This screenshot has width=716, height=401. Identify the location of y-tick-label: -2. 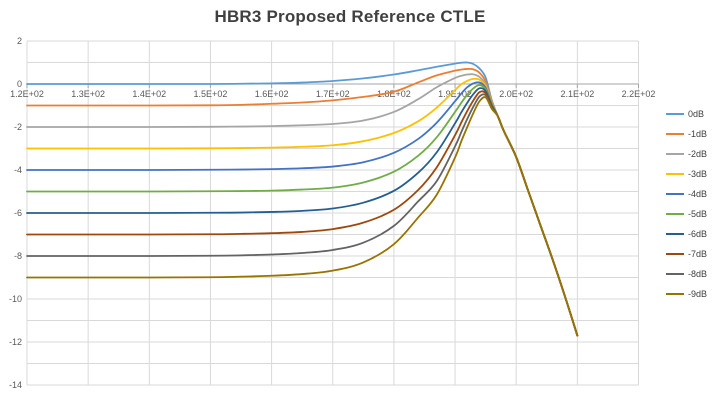
(18, 127).